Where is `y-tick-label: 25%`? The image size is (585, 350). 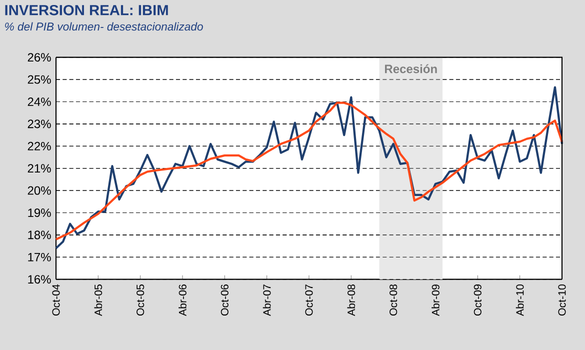 y-tick-label: 25% is located at coordinates (39, 79).